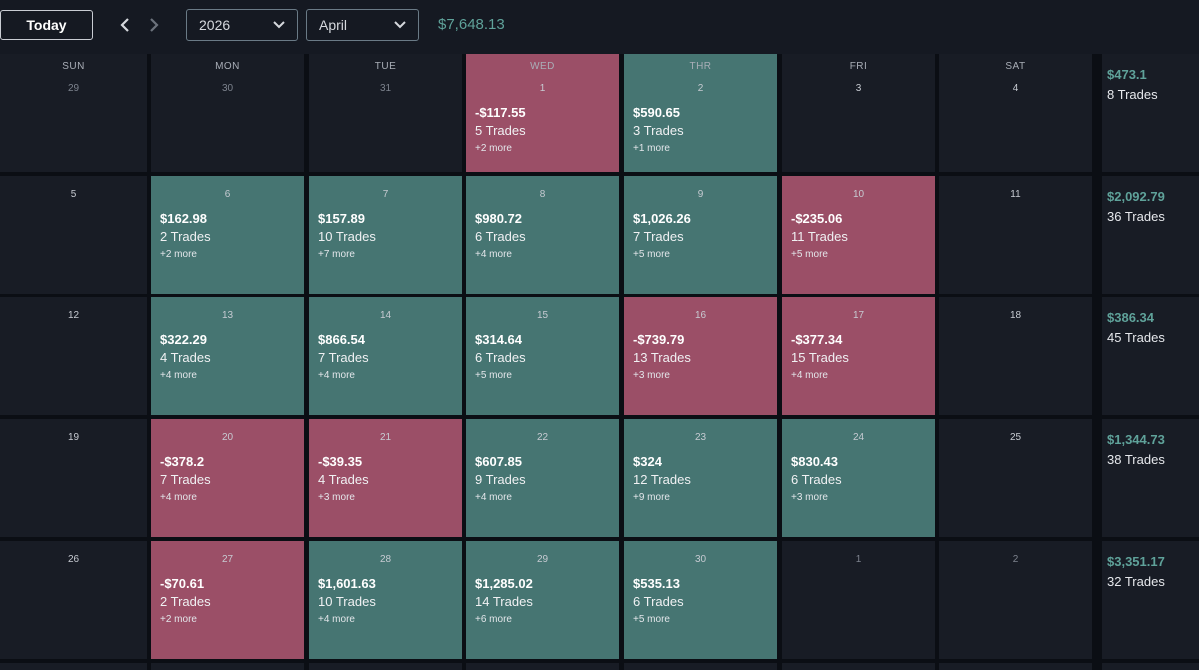 The image size is (1199, 670). Describe the element at coordinates (1015, 66) in the screenshot. I see `weekday-header: SAT` at that location.